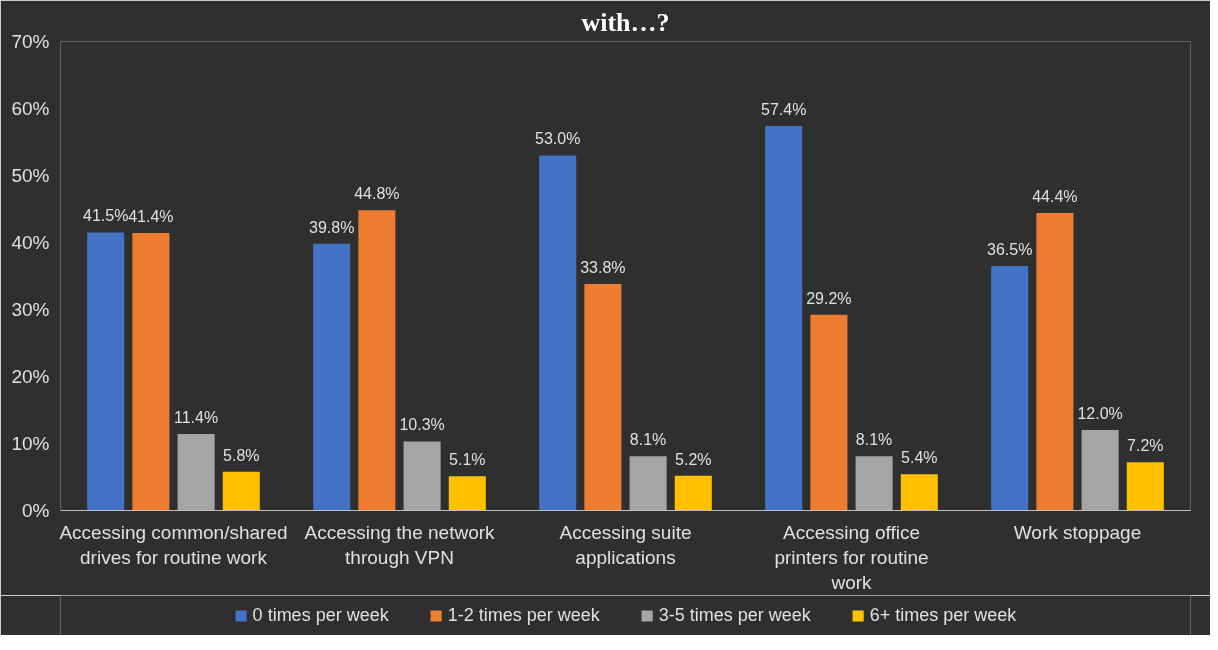  I want to click on legend-label: 6+ times per week, so click(943, 615).